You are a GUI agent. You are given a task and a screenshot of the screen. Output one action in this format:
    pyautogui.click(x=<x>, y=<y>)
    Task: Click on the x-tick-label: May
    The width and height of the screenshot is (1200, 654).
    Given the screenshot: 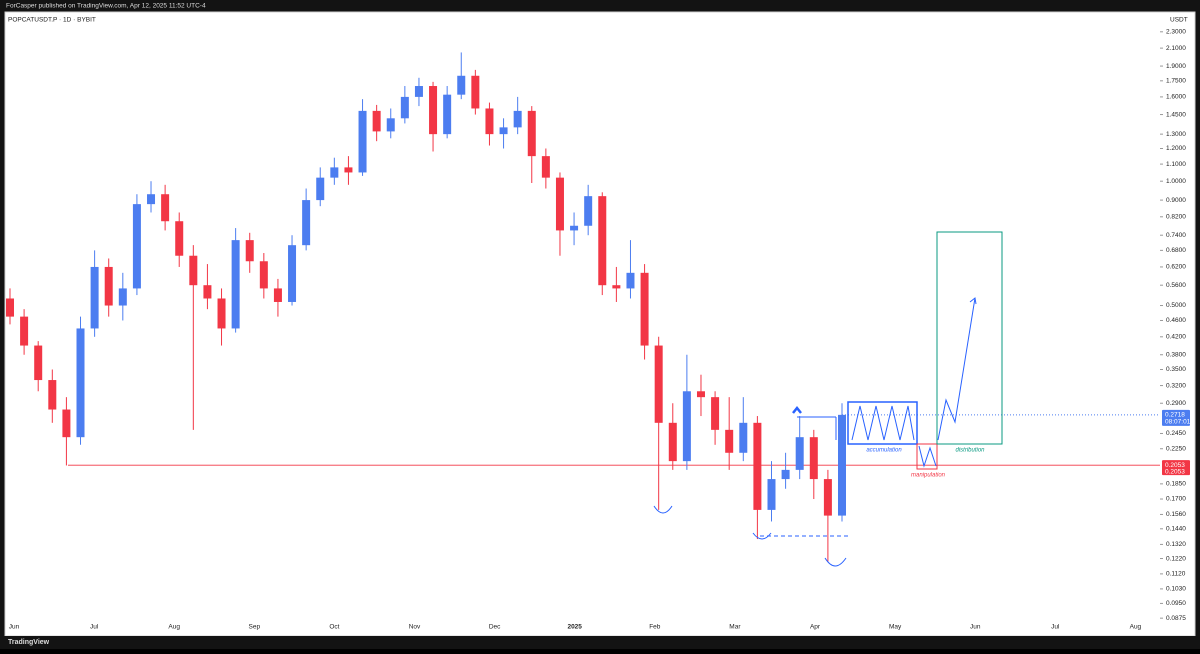 What is the action you would take?
    pyautogui.click(x=895, y=627)
    